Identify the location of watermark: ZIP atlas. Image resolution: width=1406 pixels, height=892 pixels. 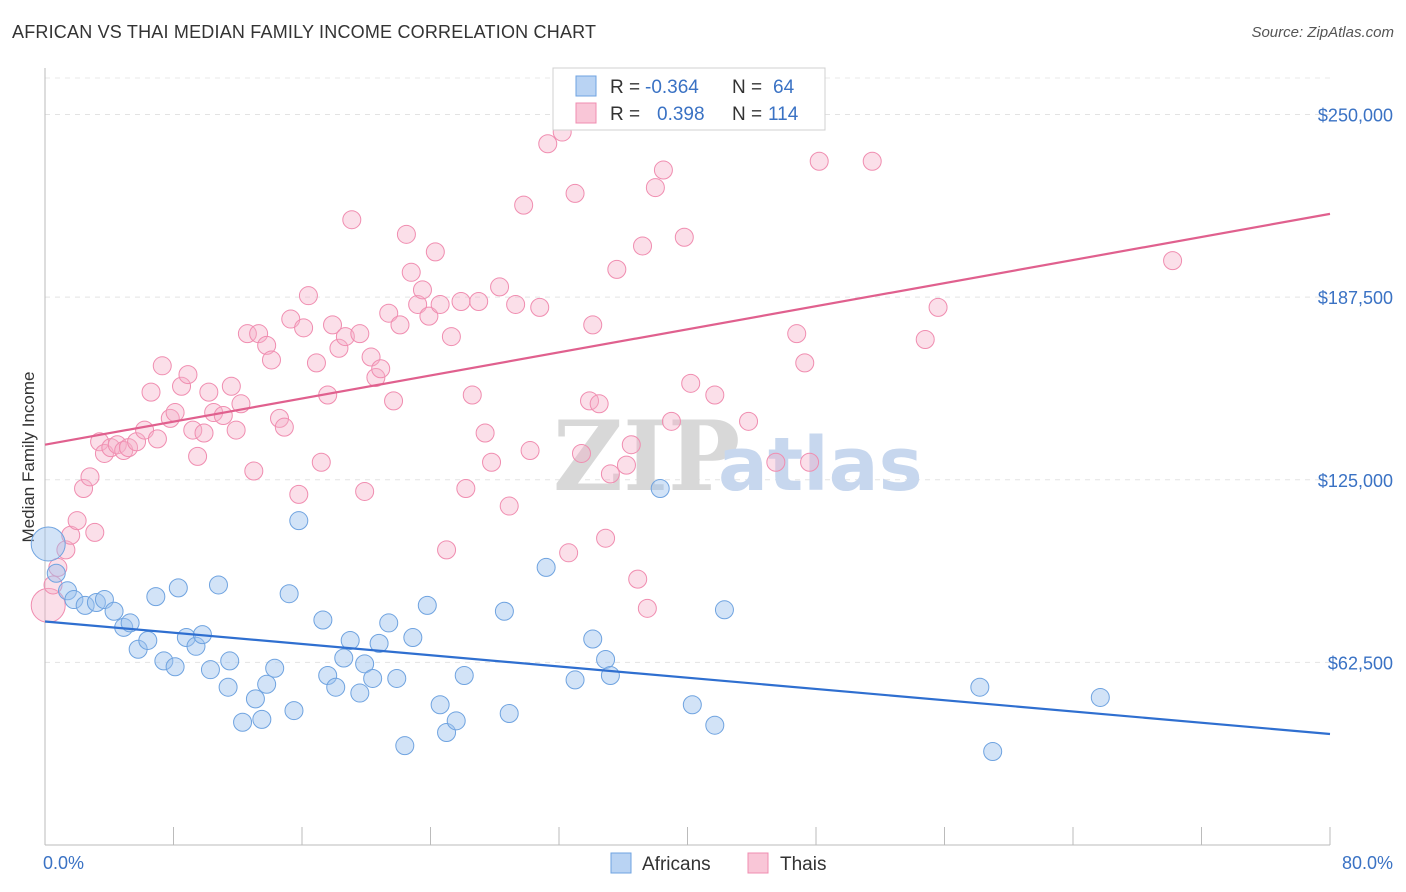
(738, 456).